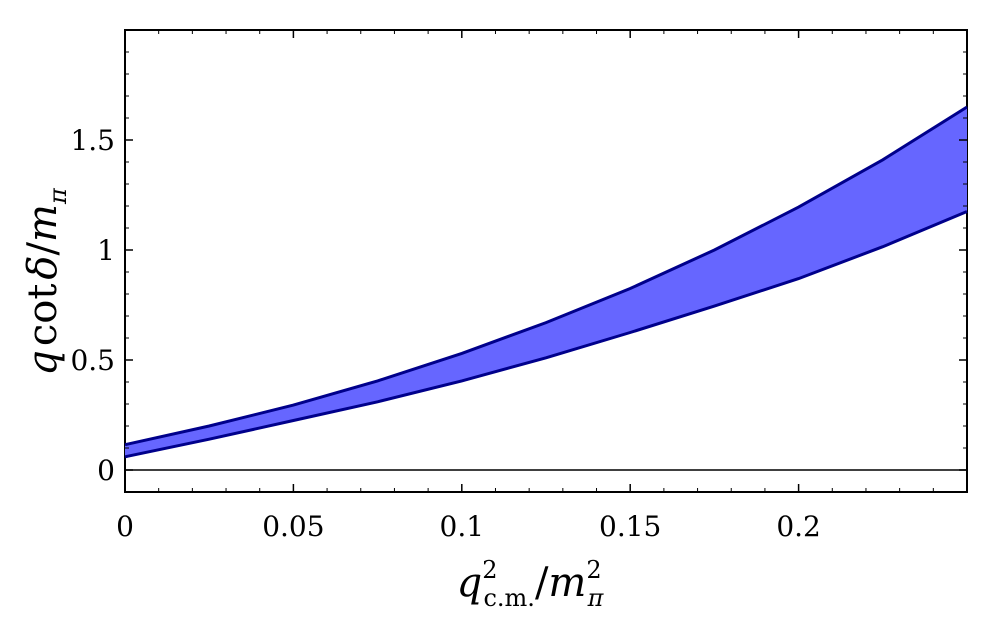 The image size is (996, 617). I want to click on x-tick-label: 0, so click(125, 526).